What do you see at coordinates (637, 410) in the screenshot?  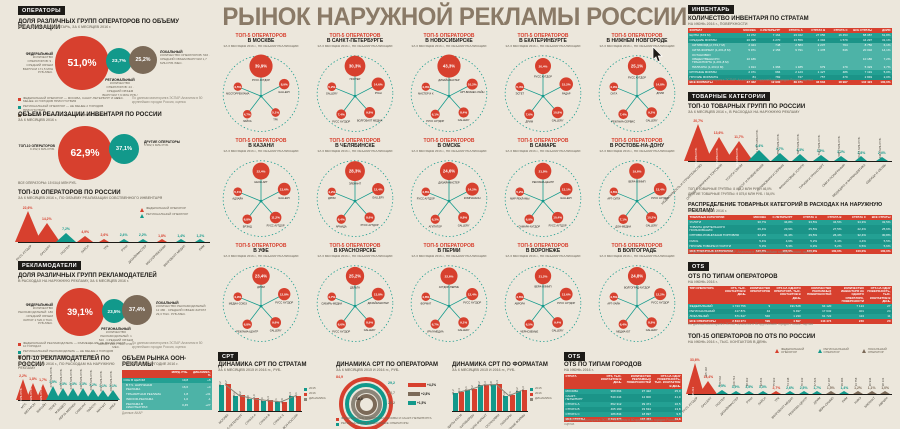 I see `table-cell: 33 634` at bounding box center [637, 410].